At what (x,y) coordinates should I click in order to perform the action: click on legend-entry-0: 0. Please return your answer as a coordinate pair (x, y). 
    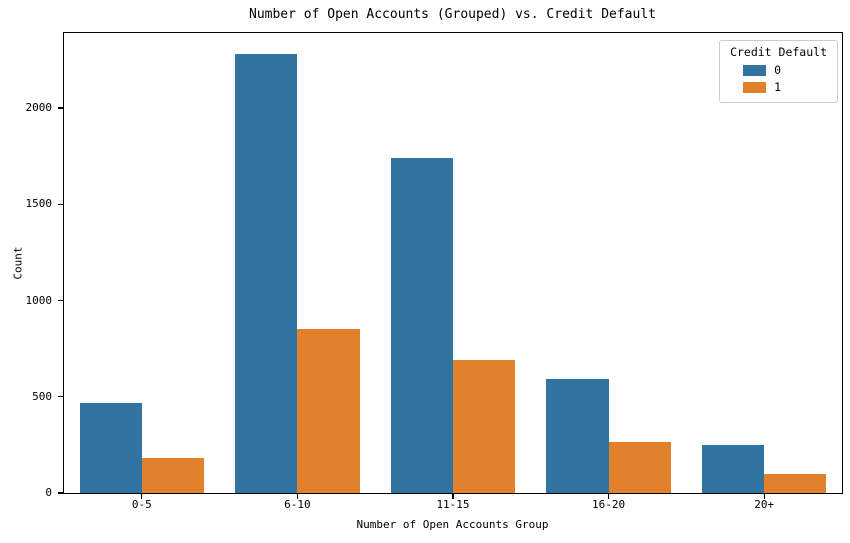
    Looking at the image, I should click on (778, 70).